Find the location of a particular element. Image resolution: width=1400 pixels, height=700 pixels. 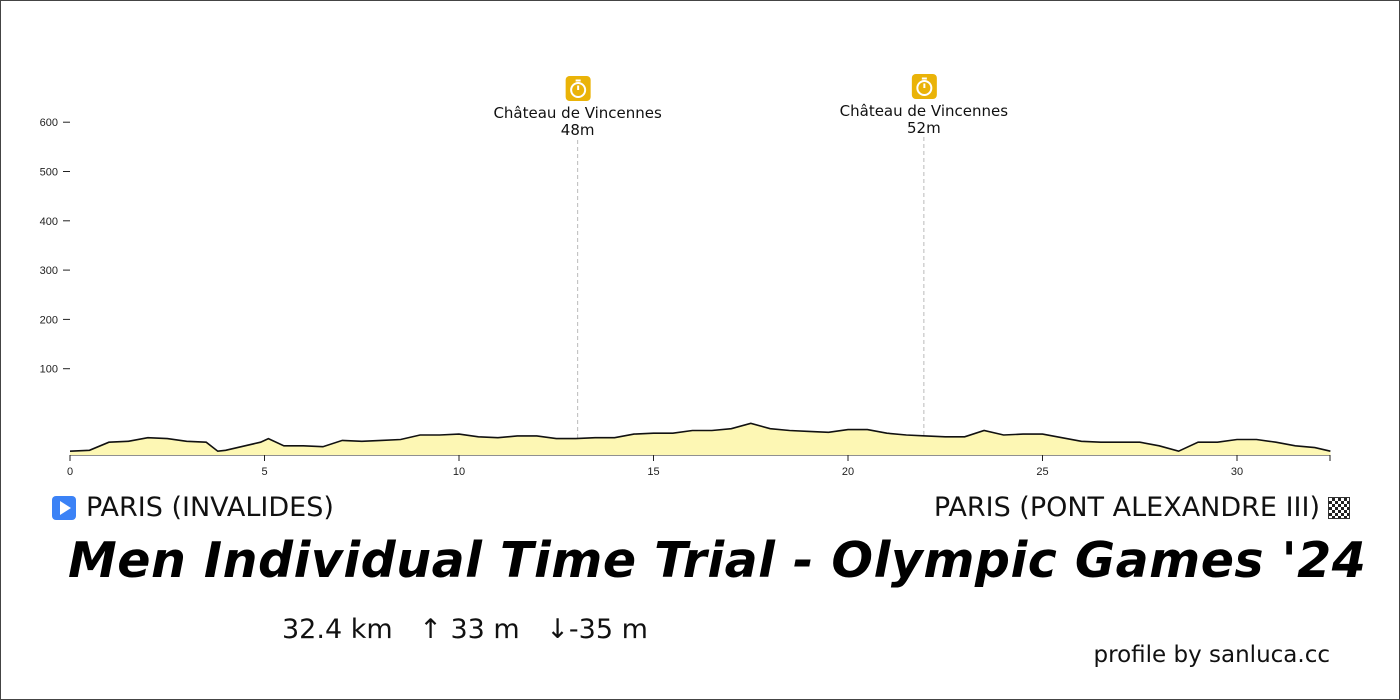

x-tick-label: 5 is located at coordinates (264, 472).